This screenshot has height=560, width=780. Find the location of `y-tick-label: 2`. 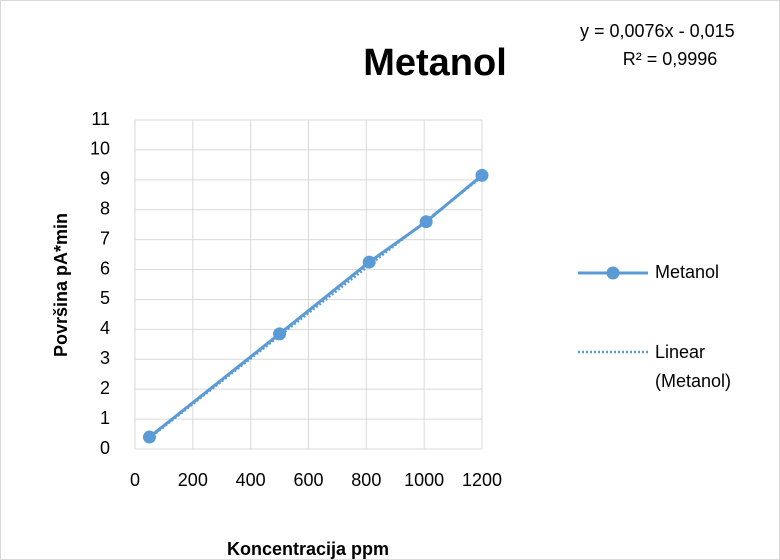

y-tick-label: 2 is located at coordinates (105, 388).